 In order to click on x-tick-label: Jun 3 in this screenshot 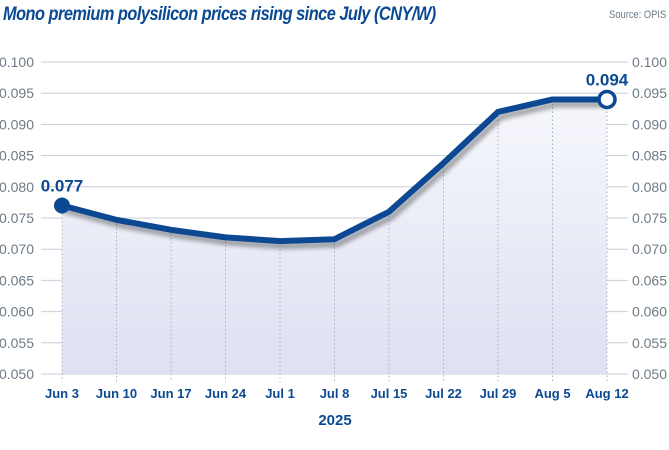, I will do `click(62, 393)`.